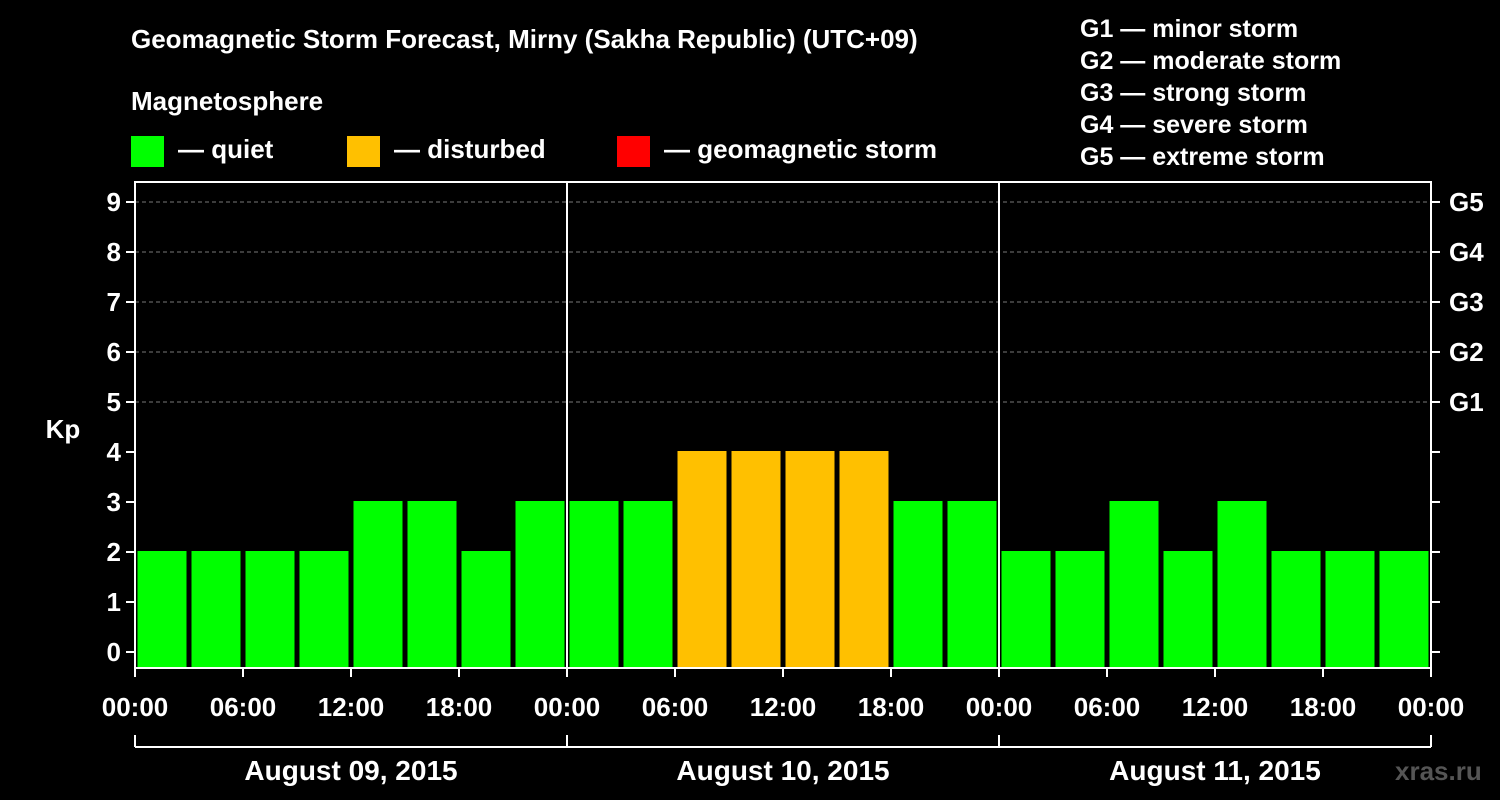 This screenshot has width=1500, height=800. What do you see at coordinates (1193, 93) in the screenshot?
I see `g-scale-g3: G3 — strong storm` at bounding box center [1193, 93].